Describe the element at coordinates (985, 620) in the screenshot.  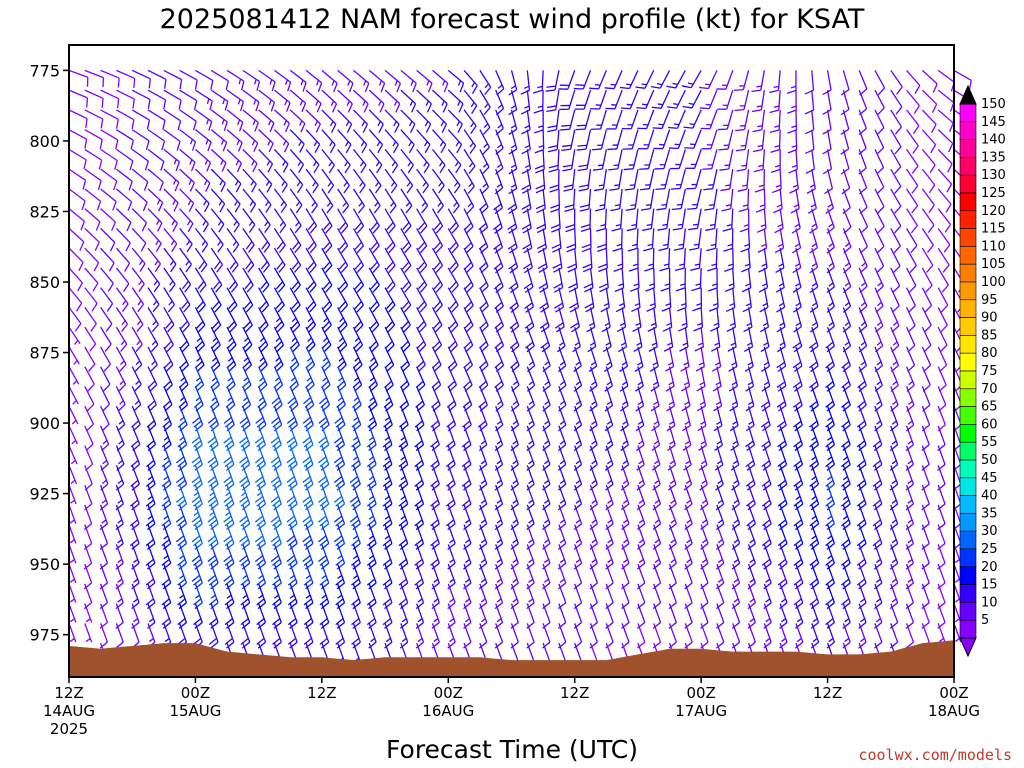
I see `colorbar-label: 5` at that location.